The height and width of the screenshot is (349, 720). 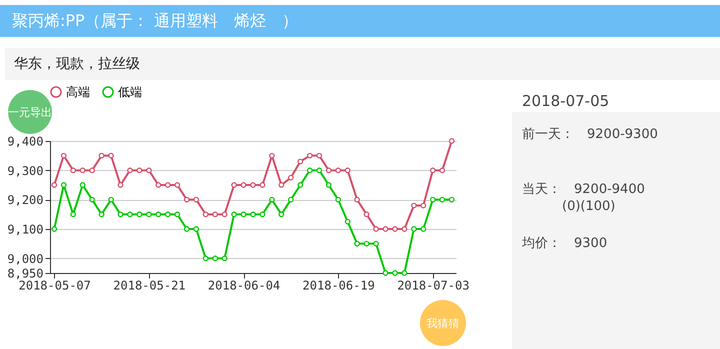 I want to click on y-tick-label: 8,950, so click(x=25, y=273).